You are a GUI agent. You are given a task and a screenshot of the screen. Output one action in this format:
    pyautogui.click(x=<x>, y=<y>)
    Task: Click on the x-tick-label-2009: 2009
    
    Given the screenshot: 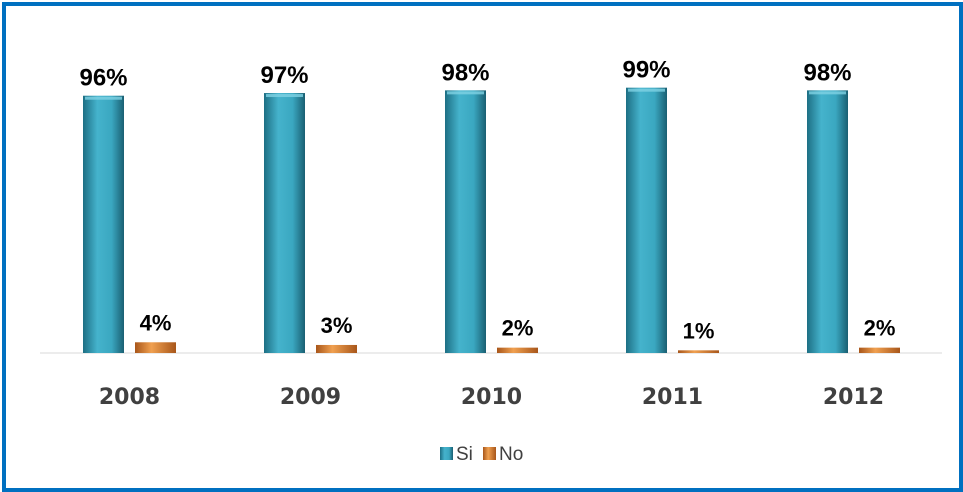 What is the action you would take?
    pyautogui.click(x=310, y=397)
    